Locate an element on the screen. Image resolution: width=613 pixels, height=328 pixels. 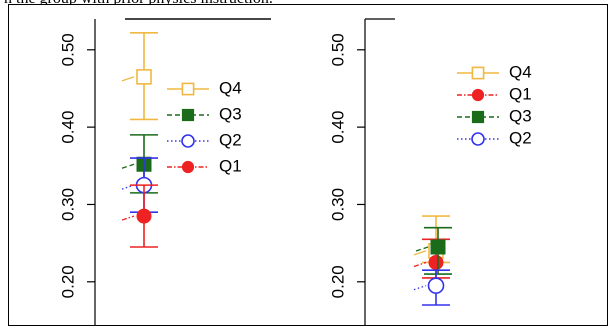
series-q4-group is located at coordinates (139, 76).